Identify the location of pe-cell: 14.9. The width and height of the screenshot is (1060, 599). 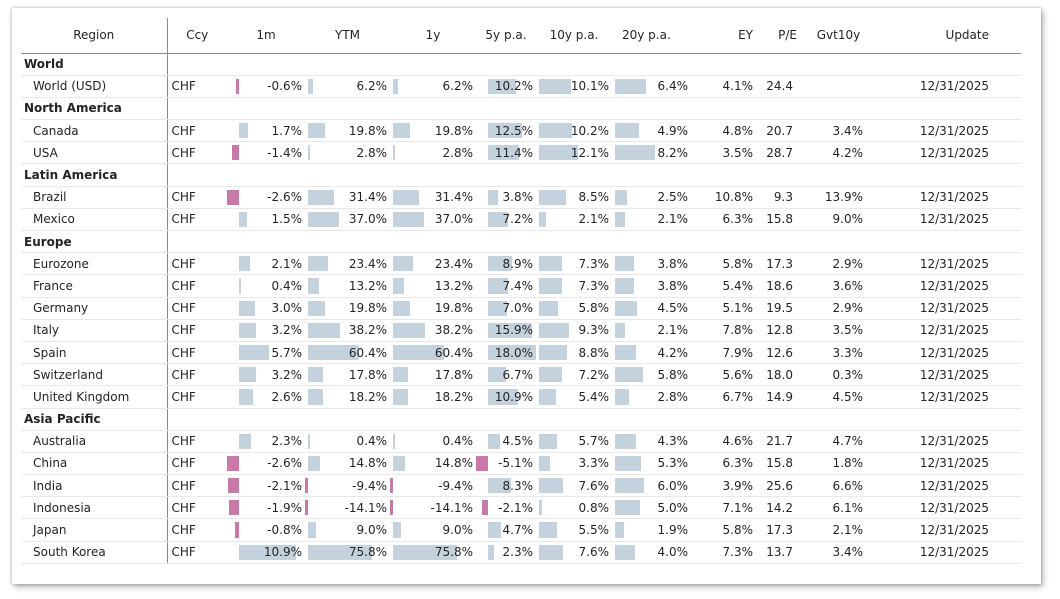
(779, 397).